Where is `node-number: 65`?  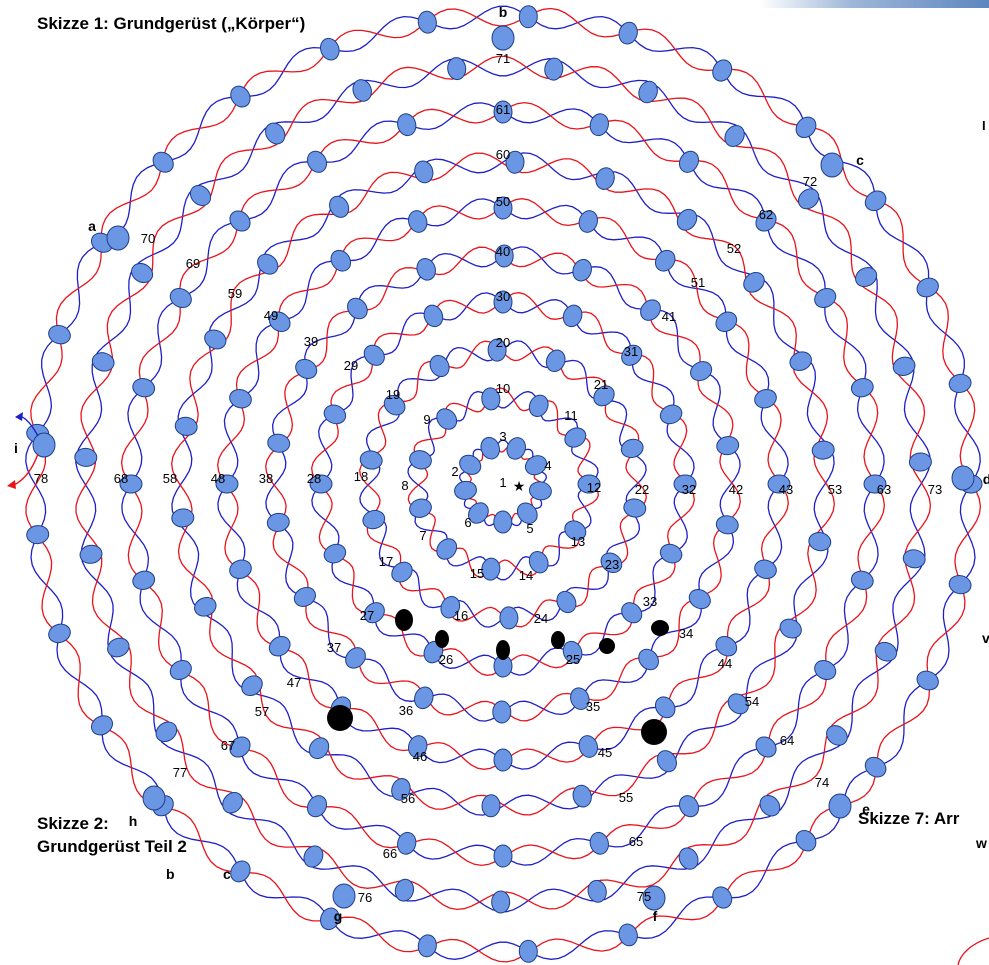
node-number: 65 is located at coordinates (636, 841).